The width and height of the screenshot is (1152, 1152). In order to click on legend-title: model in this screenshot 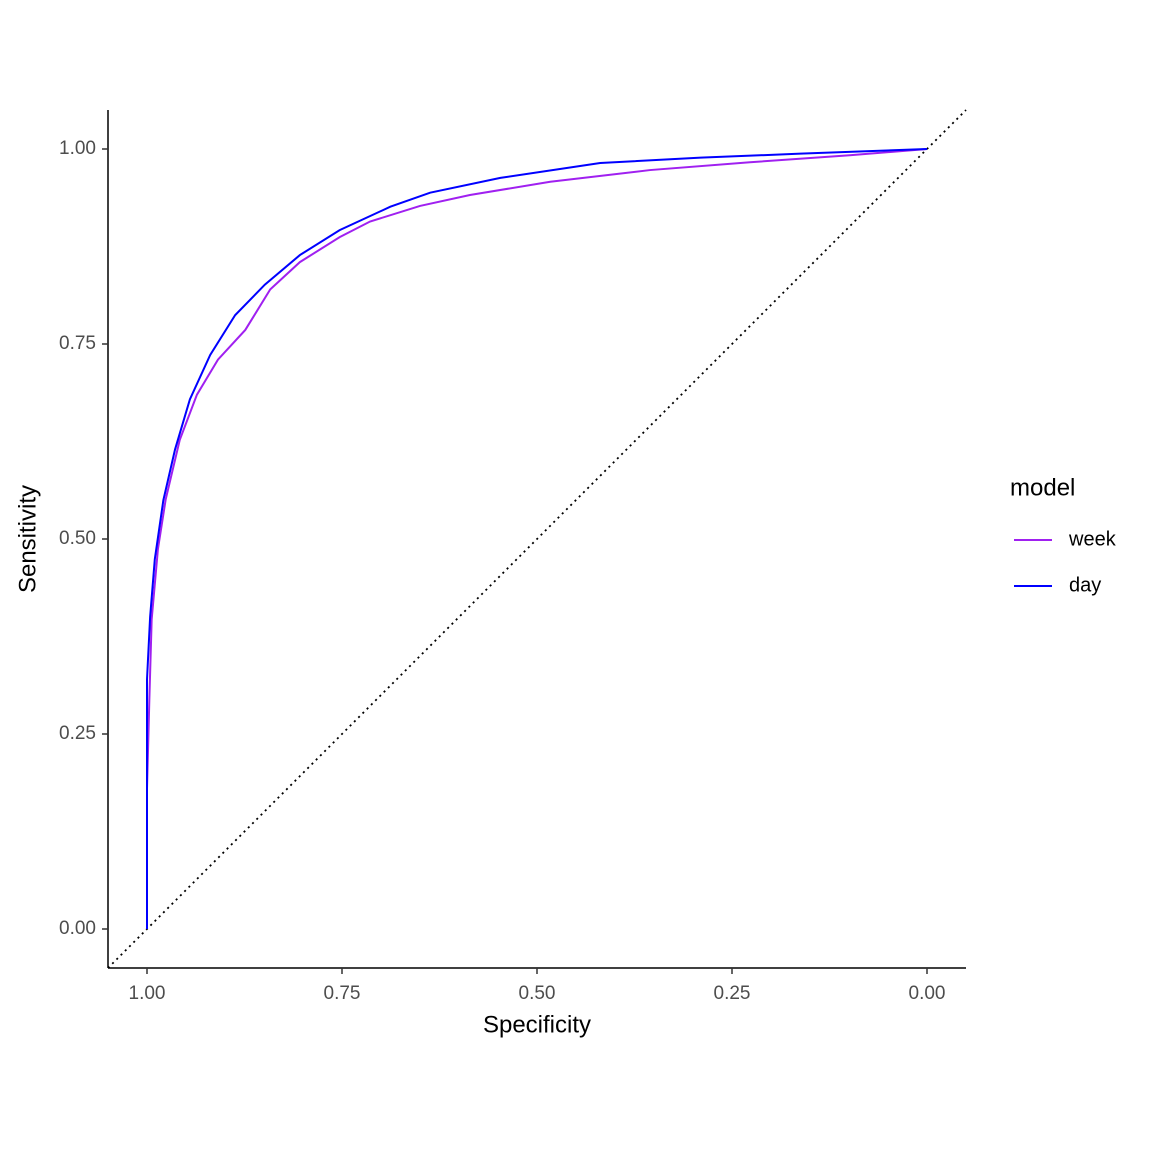, I will do `click(1042, 487)`.